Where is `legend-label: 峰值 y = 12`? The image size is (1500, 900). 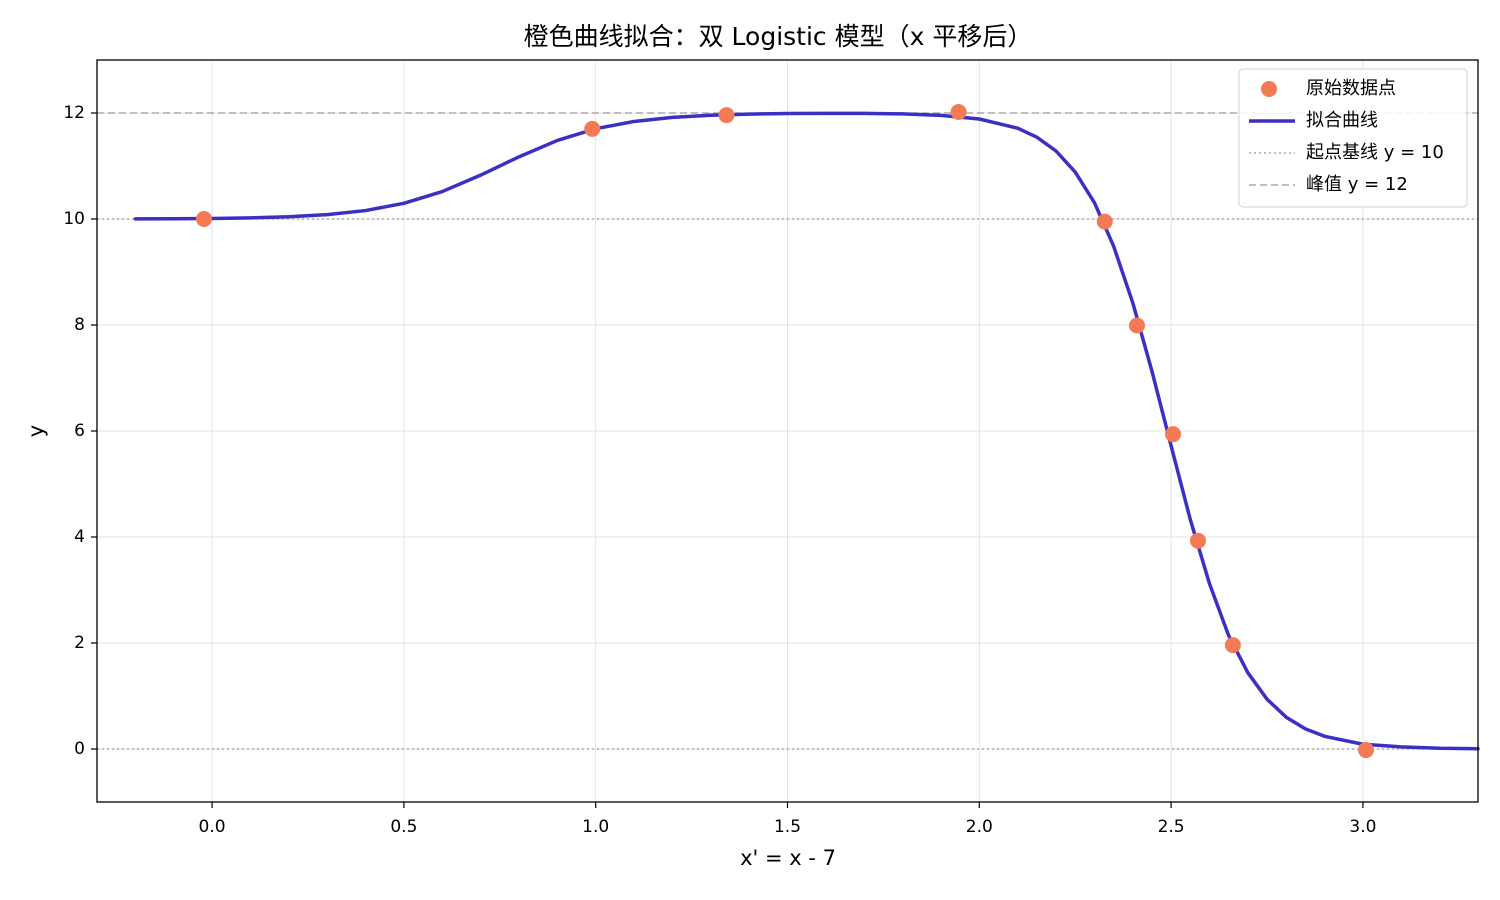 legend-label: 峰值 y = 12 is located at coordinates (1357, 184).